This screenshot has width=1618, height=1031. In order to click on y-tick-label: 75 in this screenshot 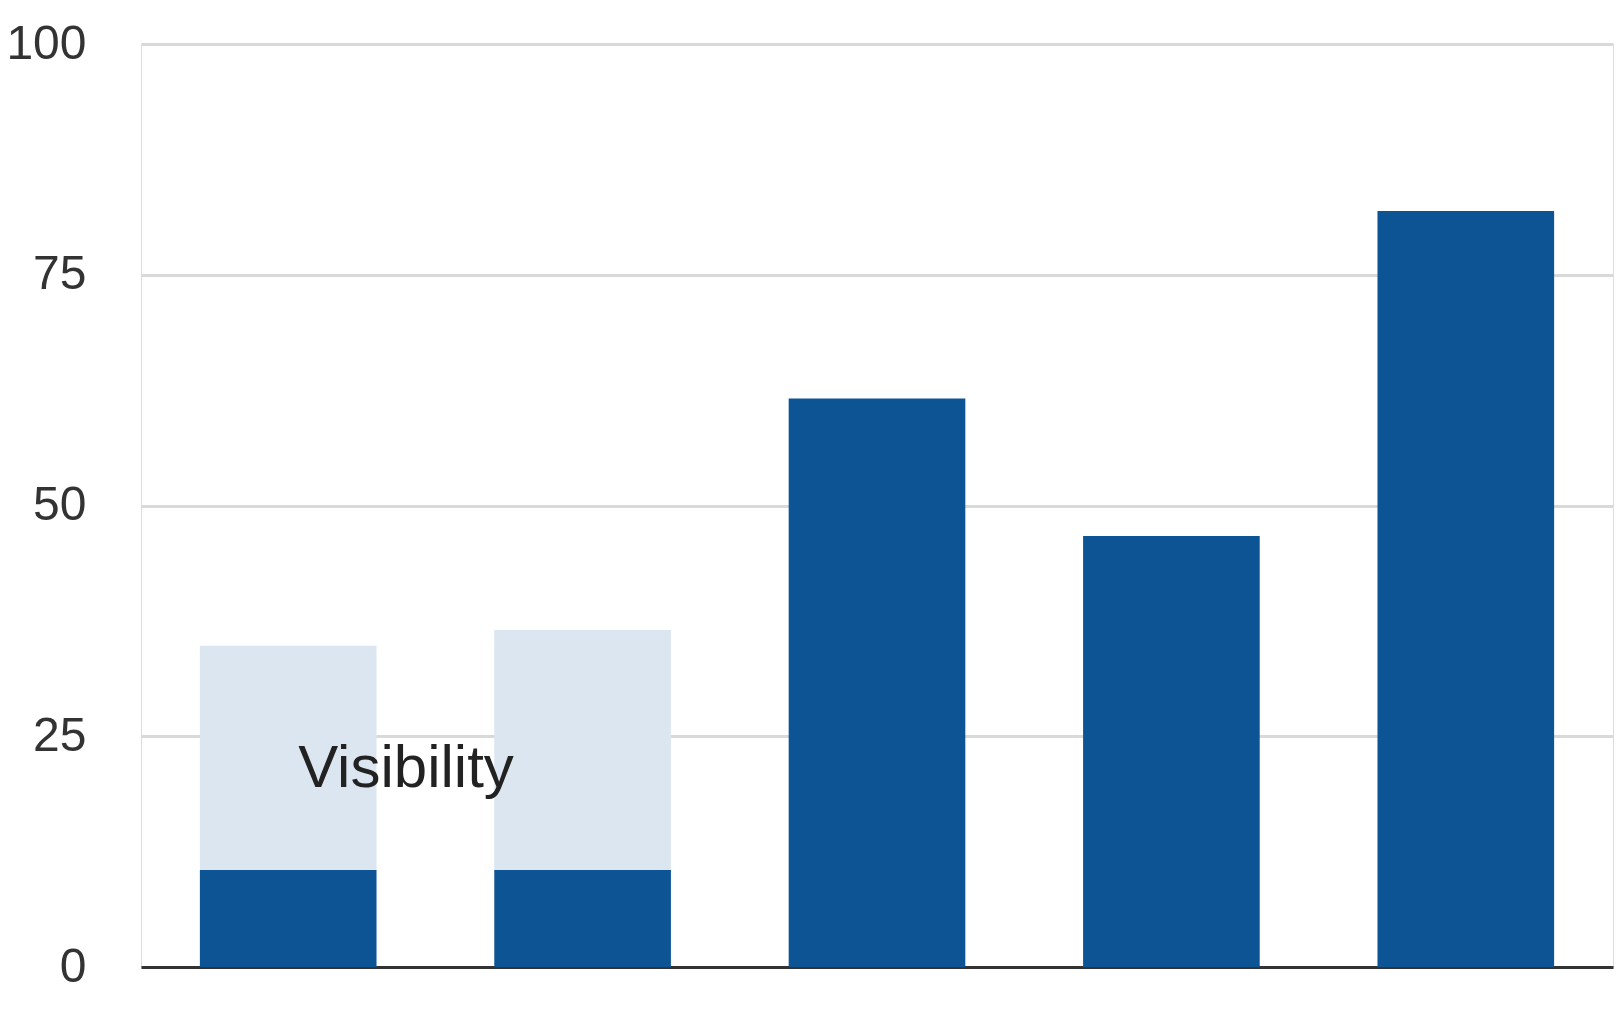, I will do `click(60, 273)`.